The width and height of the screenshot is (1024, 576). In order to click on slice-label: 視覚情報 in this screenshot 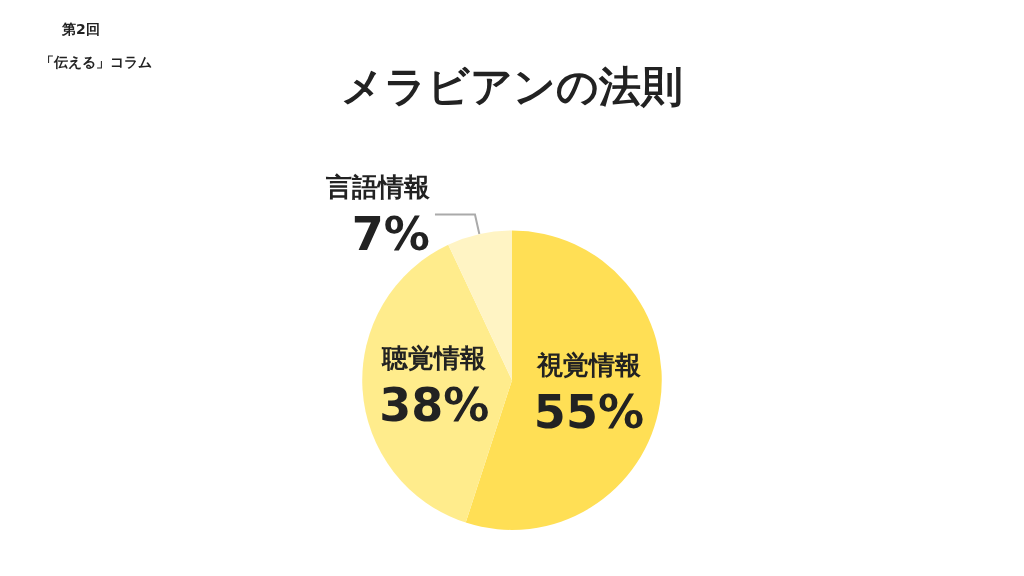, I will do `click(588, 365)`.